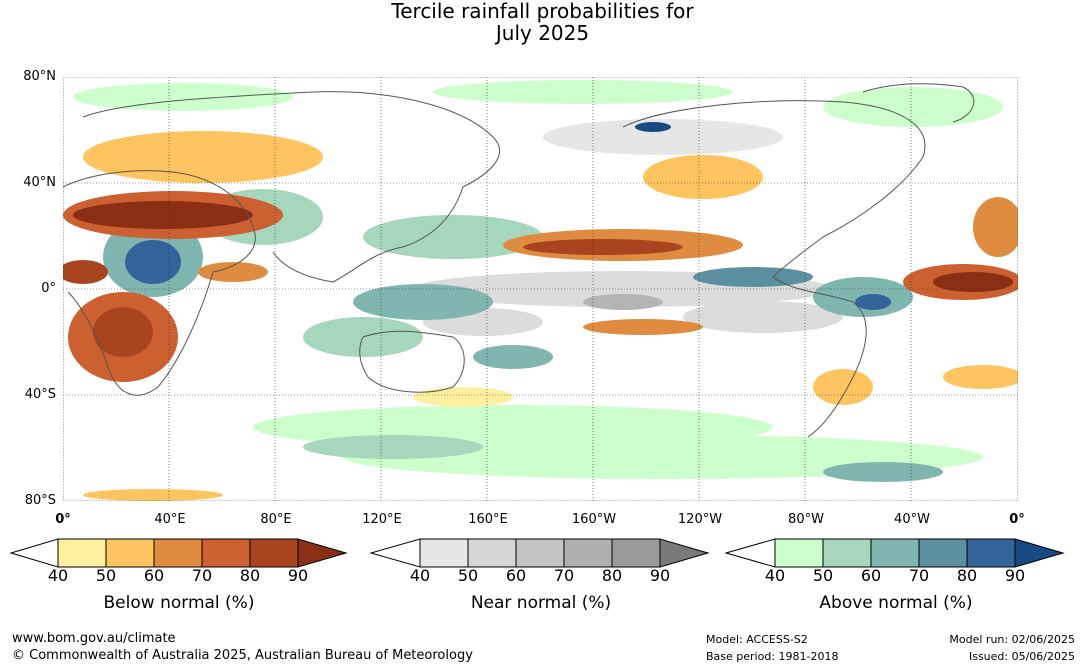  Describe the element at coordinates (541, 603) in the screenshot. I see `near-normal-legend-label: Near normal (%)` at that location.